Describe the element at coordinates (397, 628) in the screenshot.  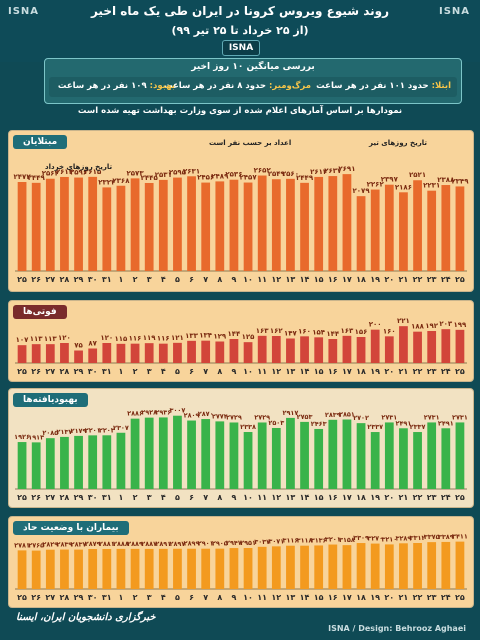
I see `footer-credit: ISNA / Design: Behrooz Aghaei` at that location.